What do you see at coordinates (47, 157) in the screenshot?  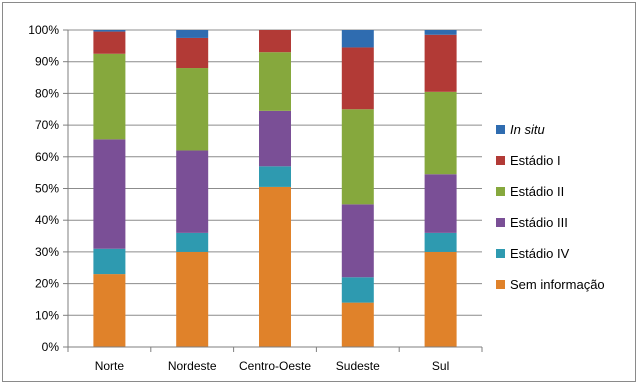 I see `y-tick-label: 60%` at bounding box center [47, 157].